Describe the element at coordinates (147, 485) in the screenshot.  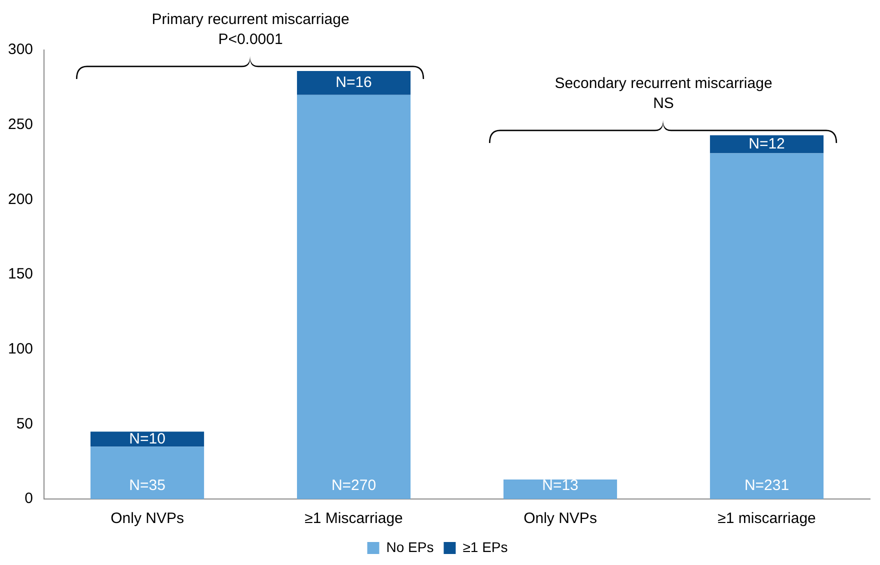
I see `data-label: N=35` at that location.